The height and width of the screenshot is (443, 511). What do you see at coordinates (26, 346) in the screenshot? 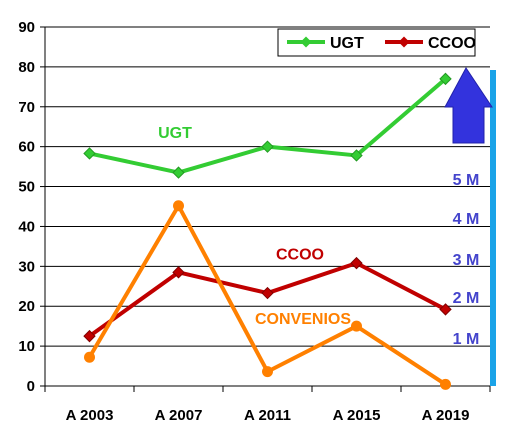
I see `y-tick-label: 10` at bounding box center [26, 346].